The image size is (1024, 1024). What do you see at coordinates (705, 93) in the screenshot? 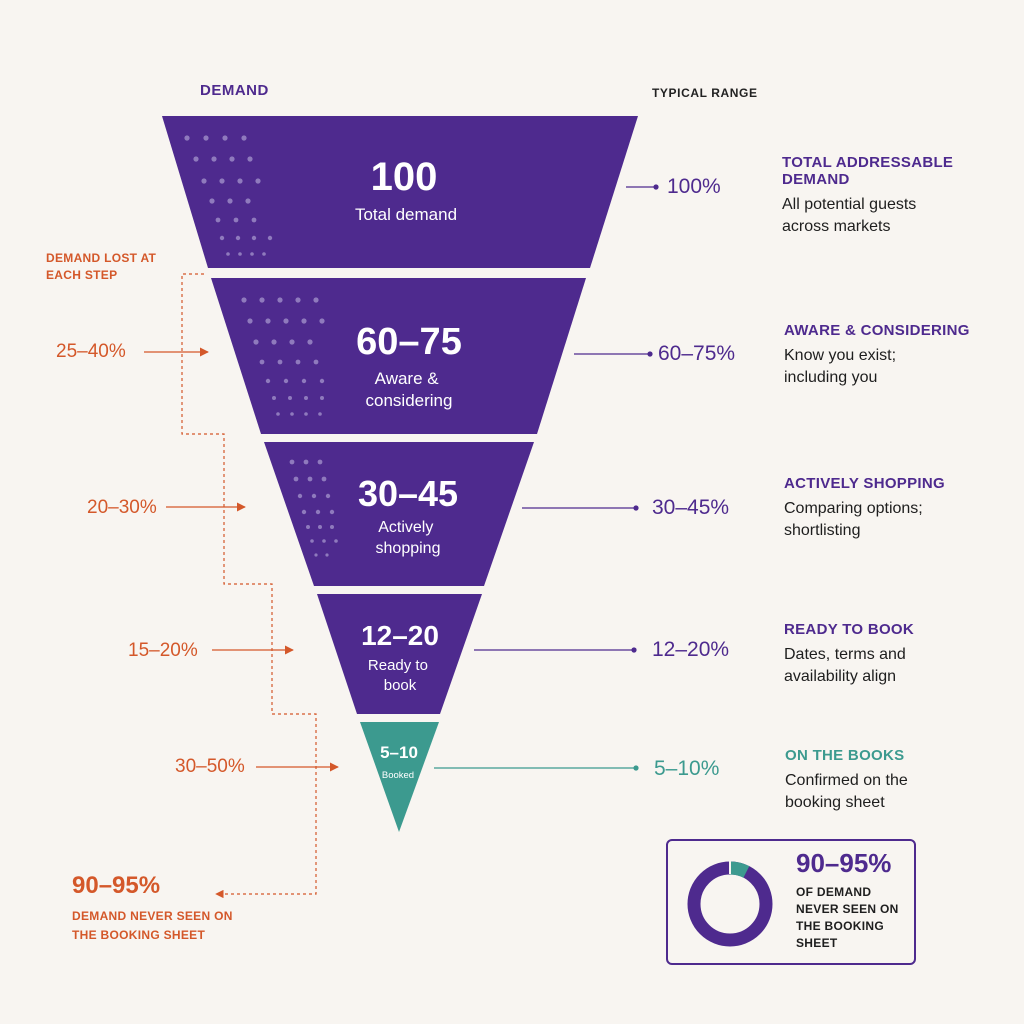
I see `typical-range-header: TYPICAL RANGE` at bounding box center [705, 93].